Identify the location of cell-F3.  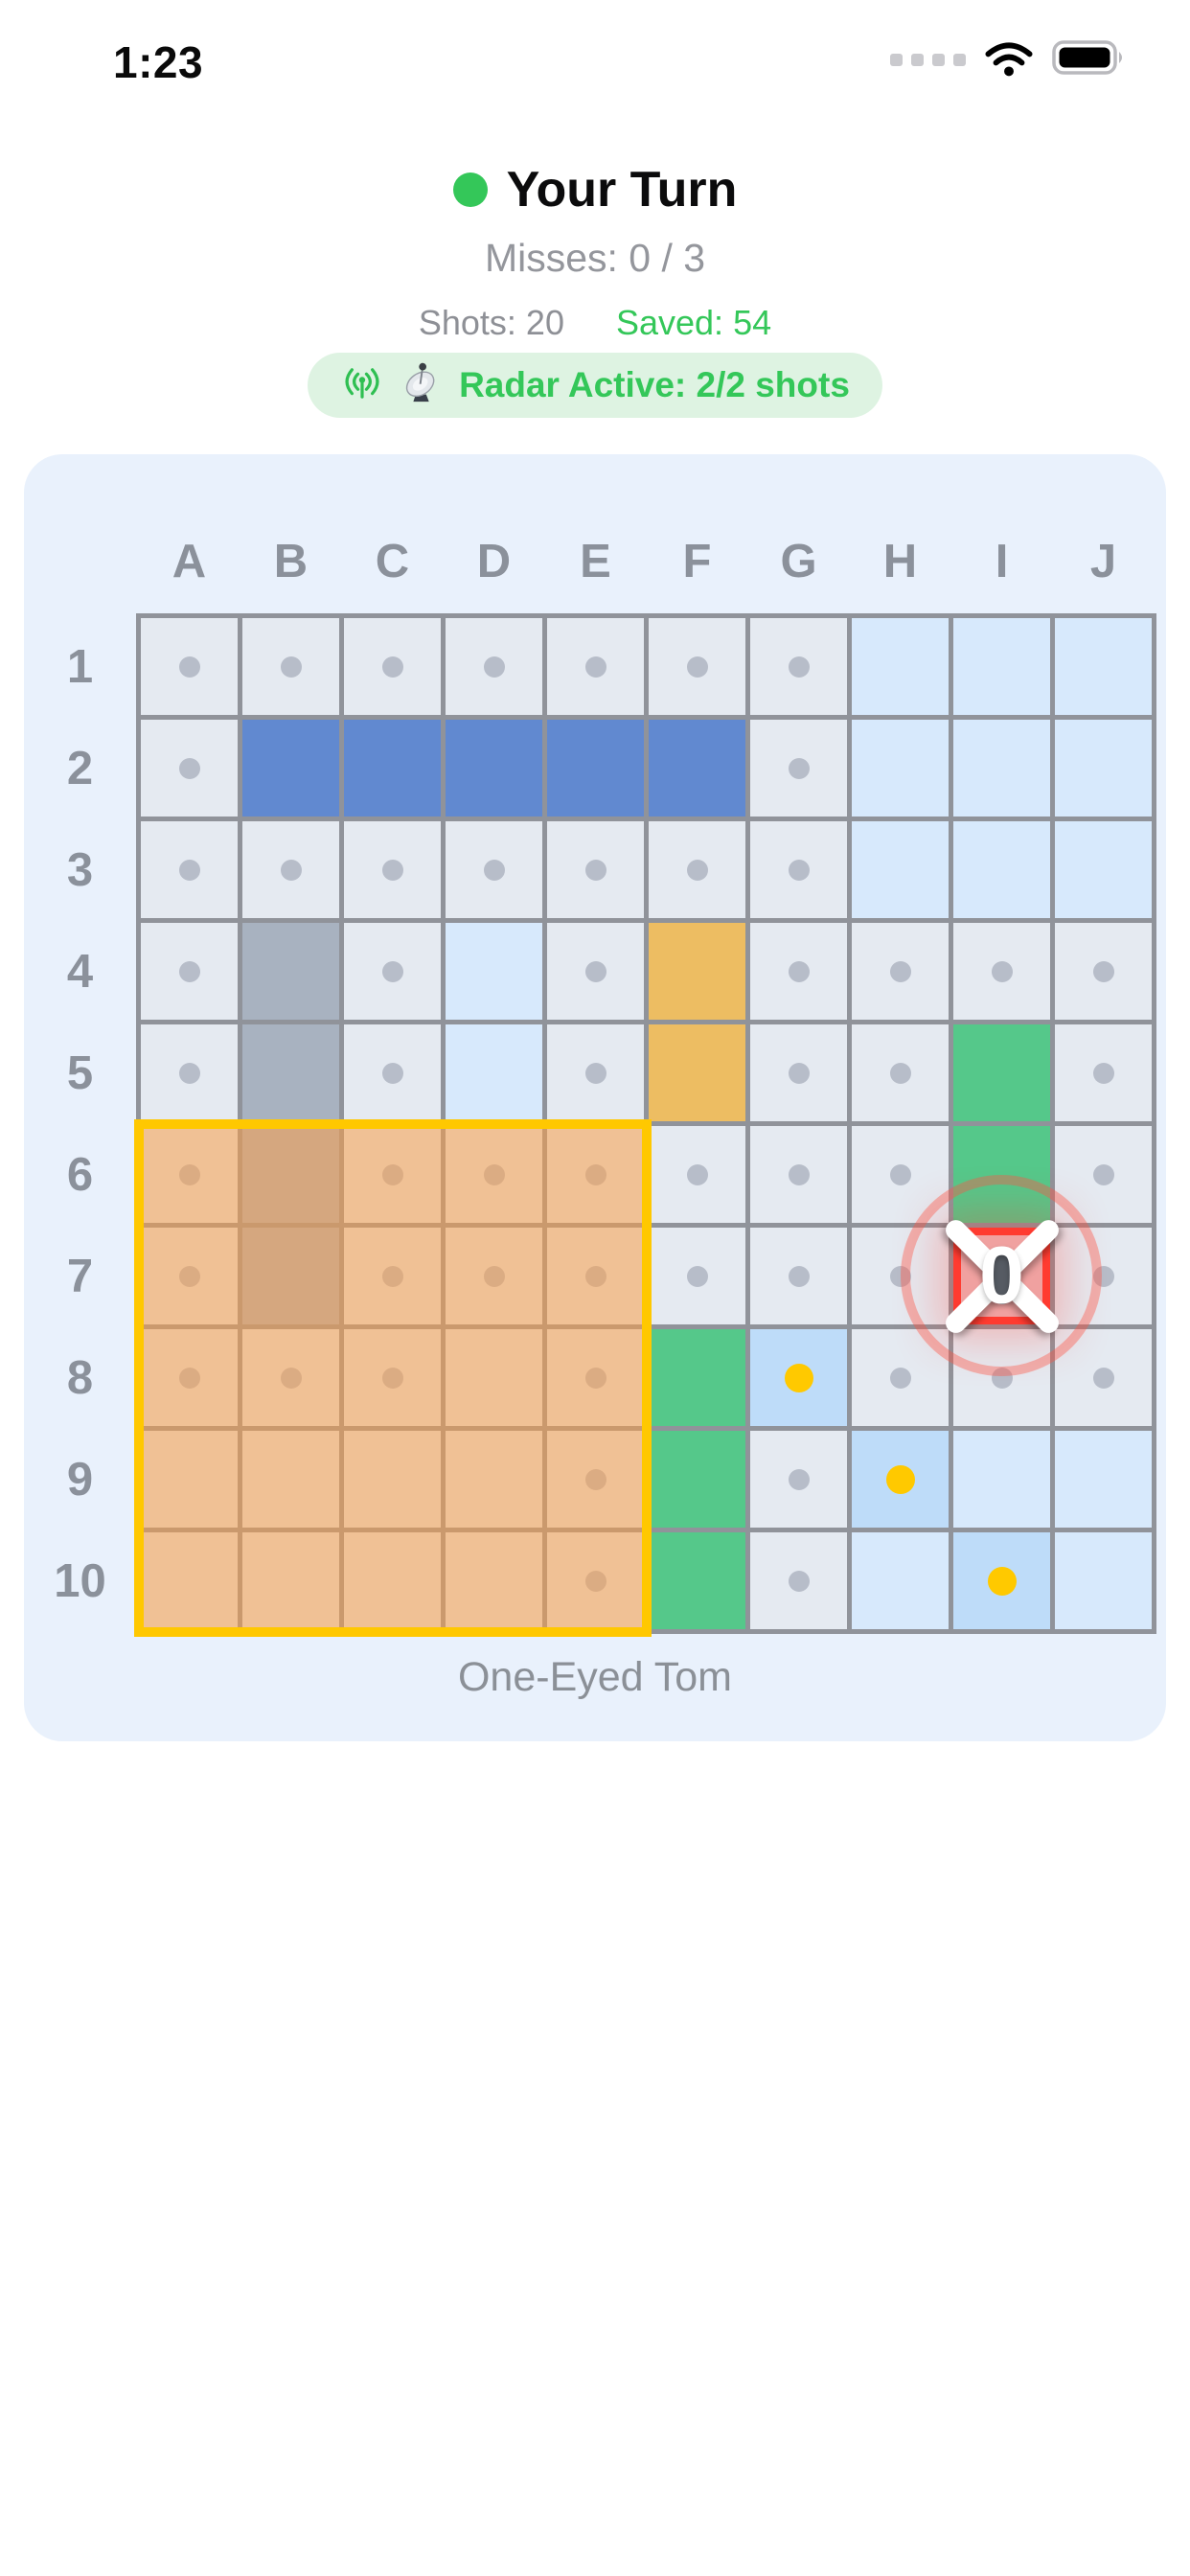
(697, 869).